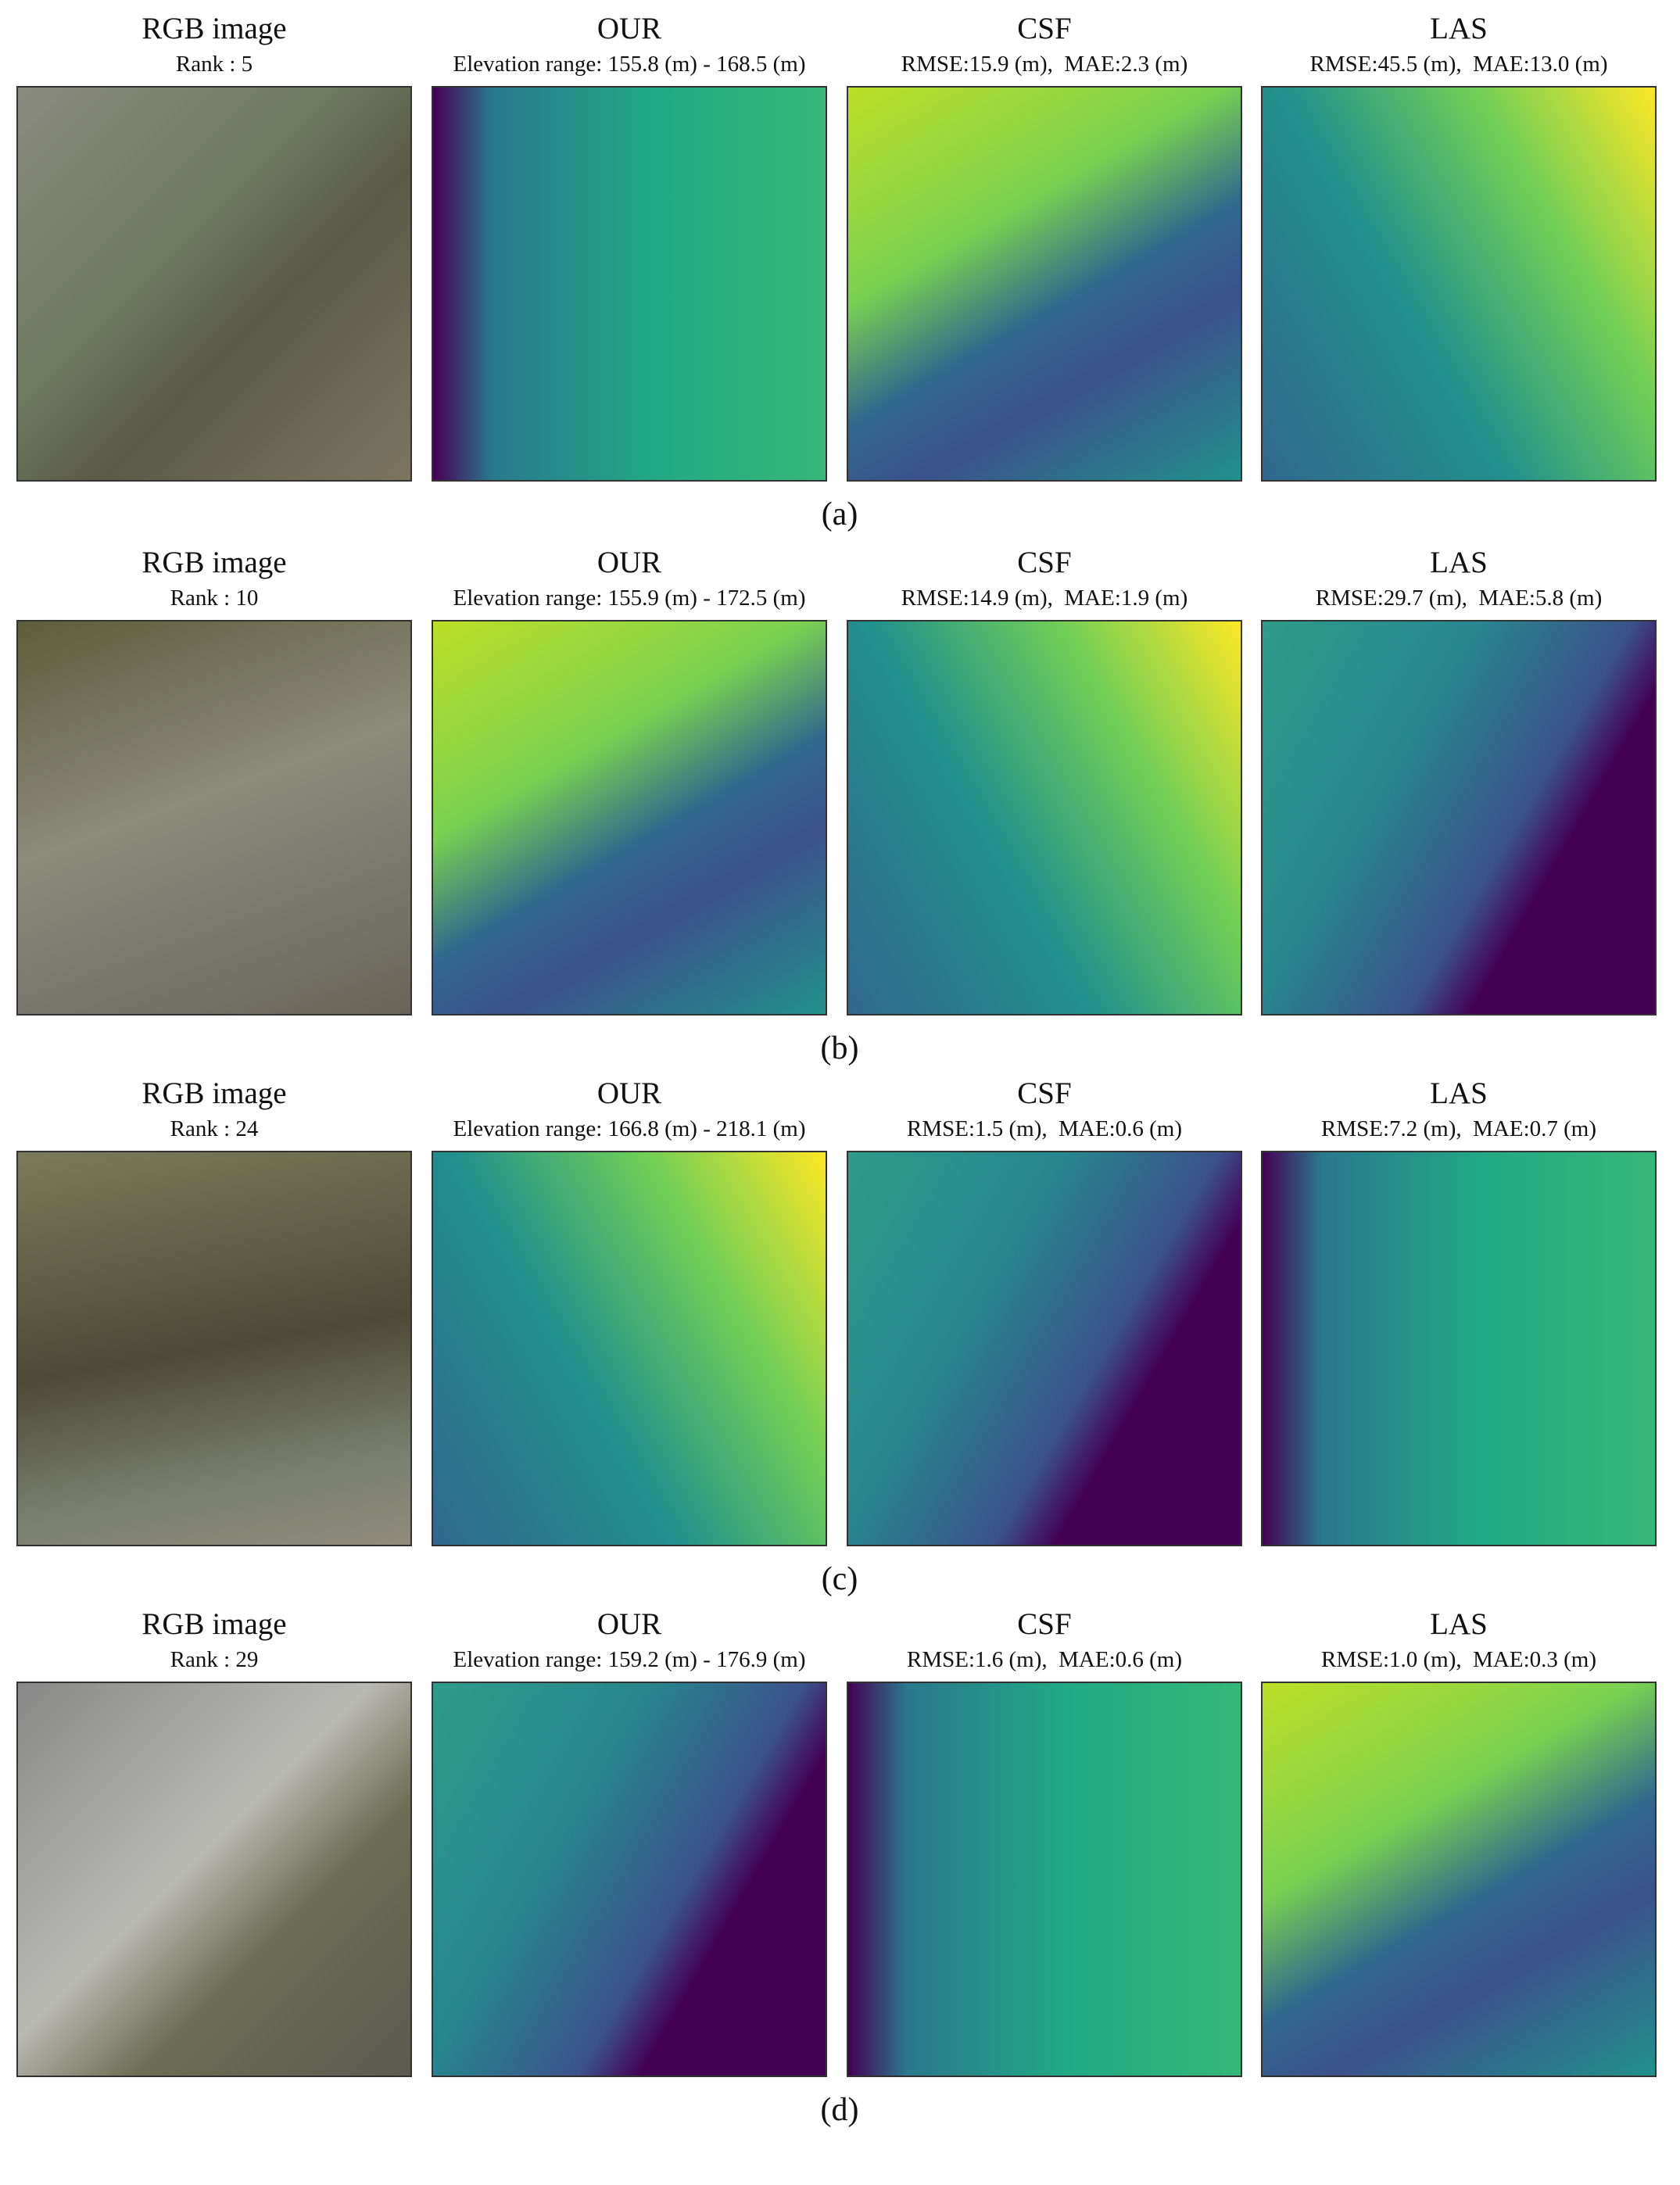 Image resolution: width=1680 pixels, height=2185 pixels. What do you see at coordinates (1458, 1128) in the screenshot?
I see `panel-subtitle: RMSE:7.2 (m), MAE:0.7 (m)` at bounding box center [1458, 1128].